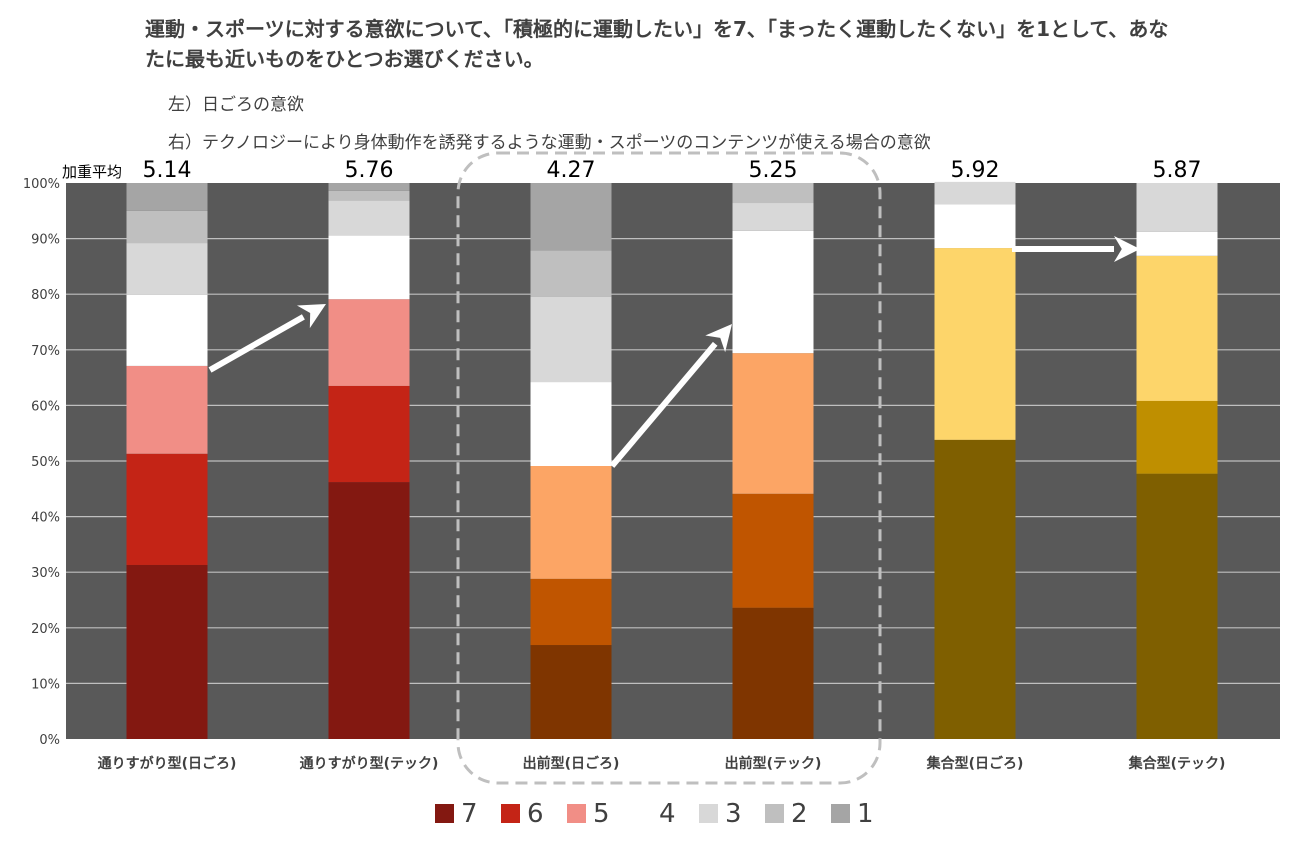 Image resolution: width=1300 pixels, height=849 pixels. Describe the element at coordinates (773, 170) in the screenshot. I see `weighted-average-label: 5.25` at that location.